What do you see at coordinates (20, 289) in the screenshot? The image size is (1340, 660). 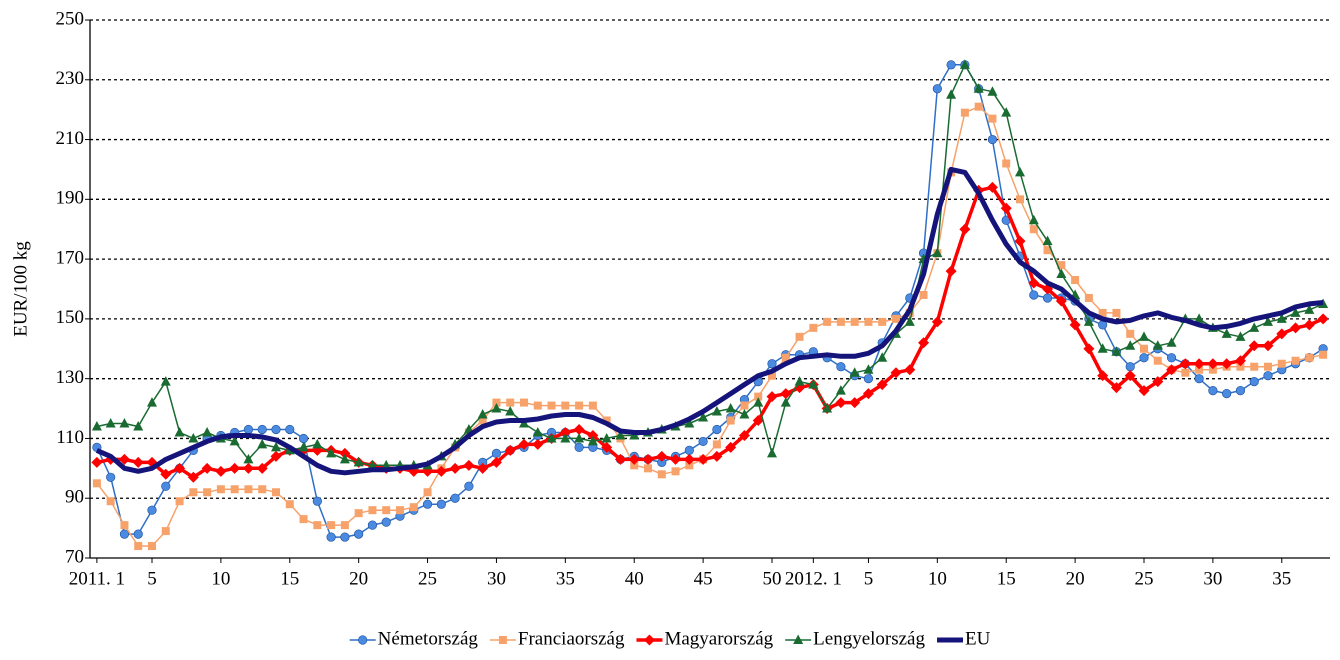 I see `y-axis-label: EUR/100 kg` at bounding box center [20, 289].